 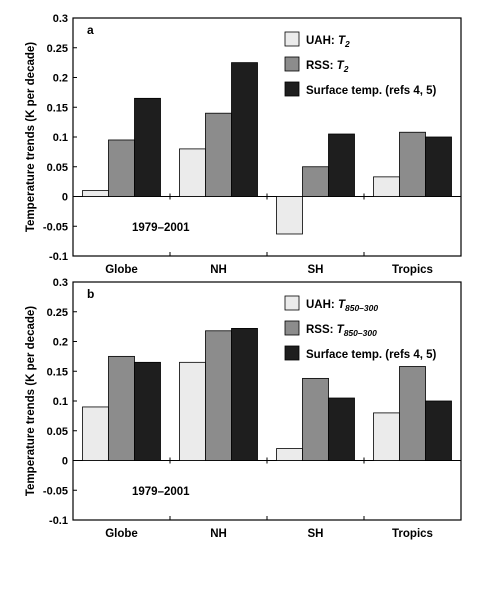 What do you see at coordinates (327, 67) in the screenshot?
I see `legend-label: RSS: T2` at bounding box center [327, 67].